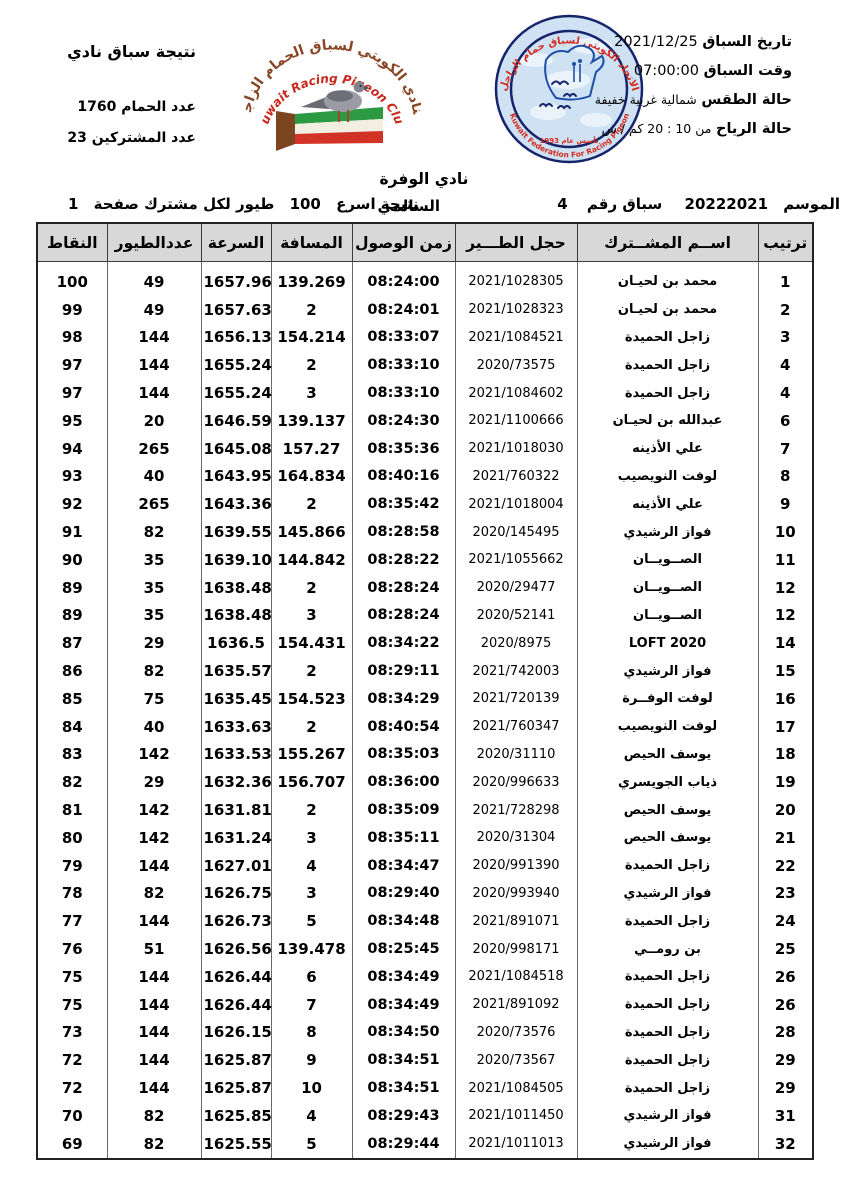  I want to click on flying-birds-icon, so click(558, 95).